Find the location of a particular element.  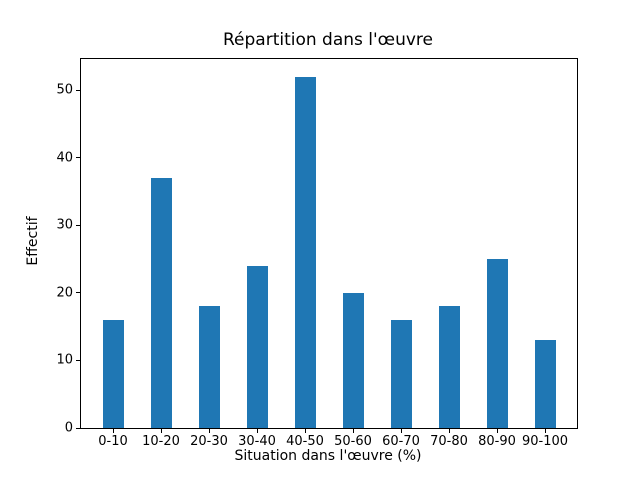

y-tick-label: 20 is located at coordinates (64, 293).